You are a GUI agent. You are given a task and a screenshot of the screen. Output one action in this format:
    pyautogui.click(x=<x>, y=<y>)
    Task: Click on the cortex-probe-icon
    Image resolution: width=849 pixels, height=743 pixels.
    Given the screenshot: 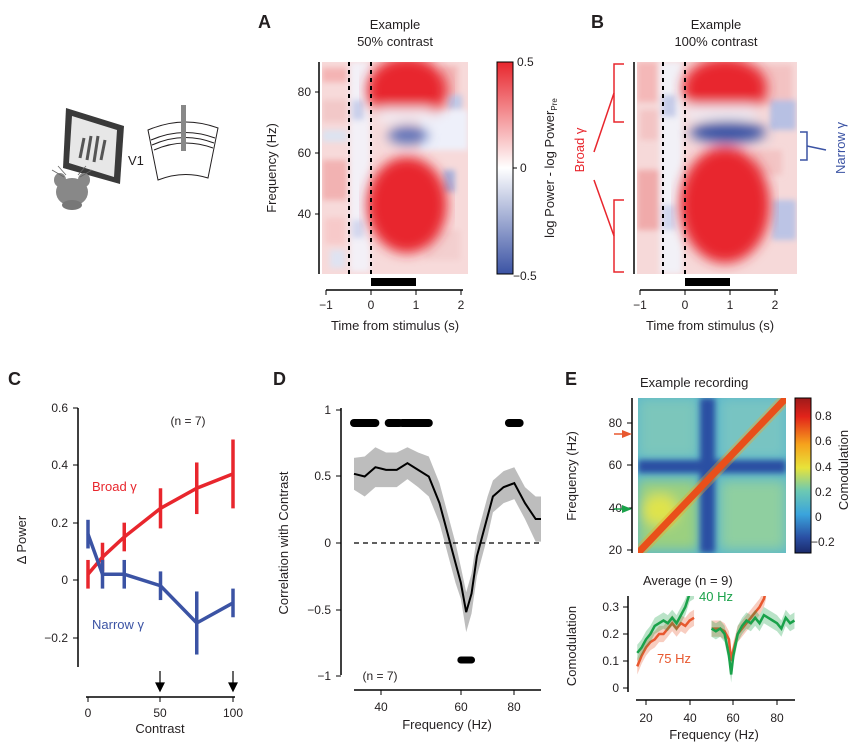 What is the action you would take?
    pyautogui.click(x=183, y=143)
    